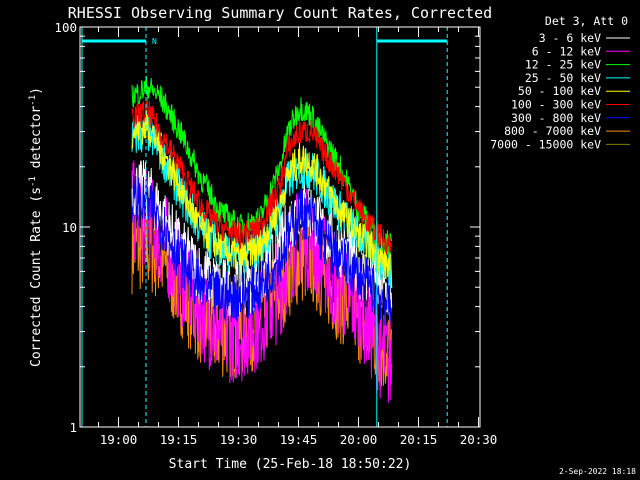  Describe the element at coordinates (556, 105) in the screenshot. I see `legend-label: 100 - 300 keV` at that location.